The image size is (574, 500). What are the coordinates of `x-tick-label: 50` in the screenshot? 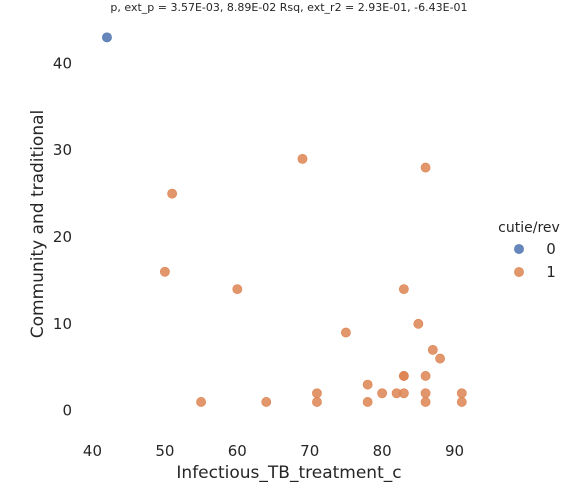 It's located at (164, 451).